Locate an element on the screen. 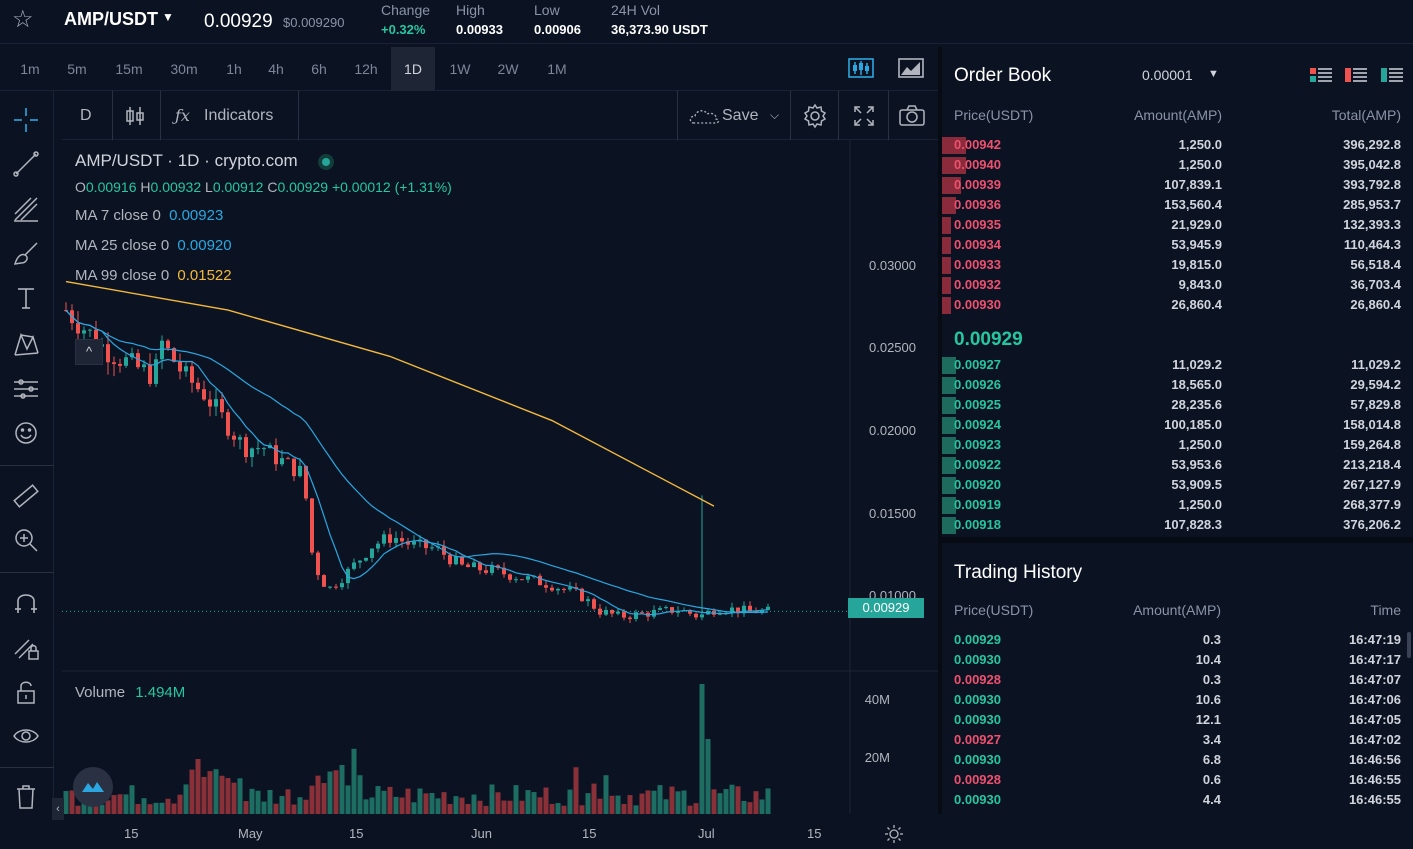  ma25-legend: MA 25 close 0 0.00920 is located at coordinates (153, 245).